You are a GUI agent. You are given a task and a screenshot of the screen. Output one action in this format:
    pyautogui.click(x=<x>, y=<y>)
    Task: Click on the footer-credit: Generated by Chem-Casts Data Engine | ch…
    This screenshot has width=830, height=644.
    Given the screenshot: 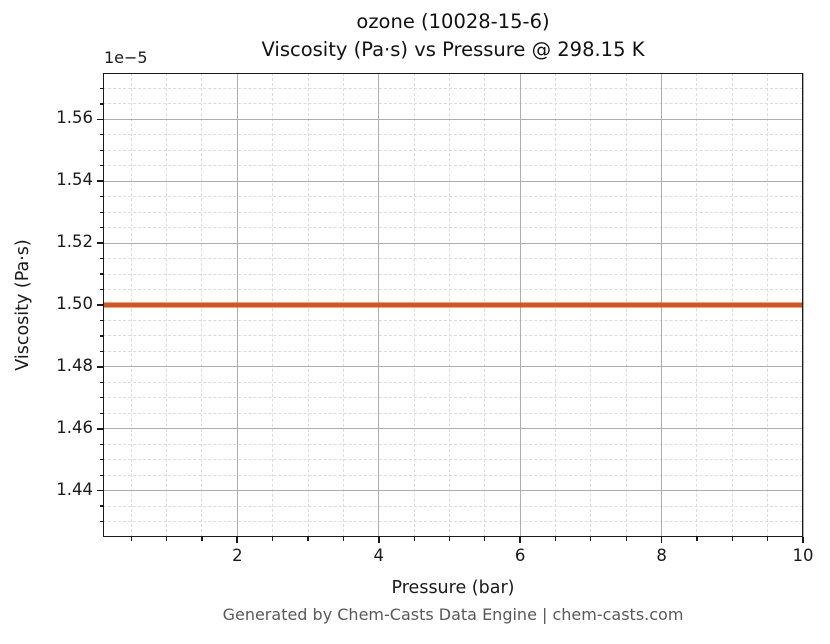 What is the action you would take?
    pyautogui.click(x=453, y=614)
    